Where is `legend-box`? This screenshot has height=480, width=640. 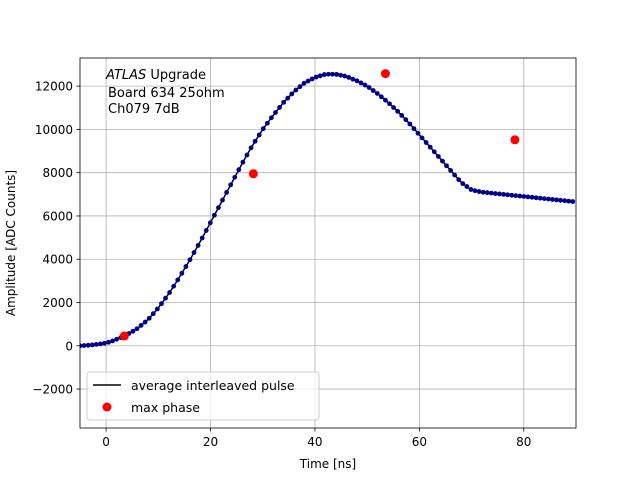 legend-box is located at coordinates (203, 396).